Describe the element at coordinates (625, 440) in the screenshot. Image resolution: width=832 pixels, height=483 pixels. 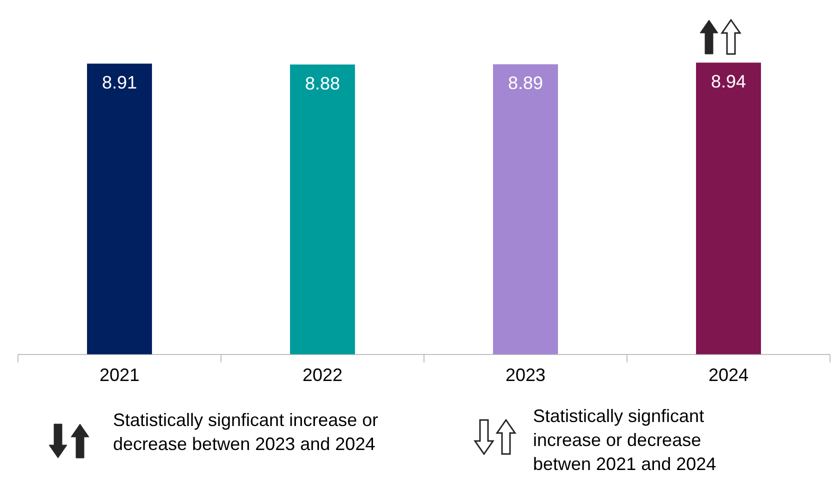
I see `text: Statistically signficant increase or decrease betwen 2021 and 2024` at that location.